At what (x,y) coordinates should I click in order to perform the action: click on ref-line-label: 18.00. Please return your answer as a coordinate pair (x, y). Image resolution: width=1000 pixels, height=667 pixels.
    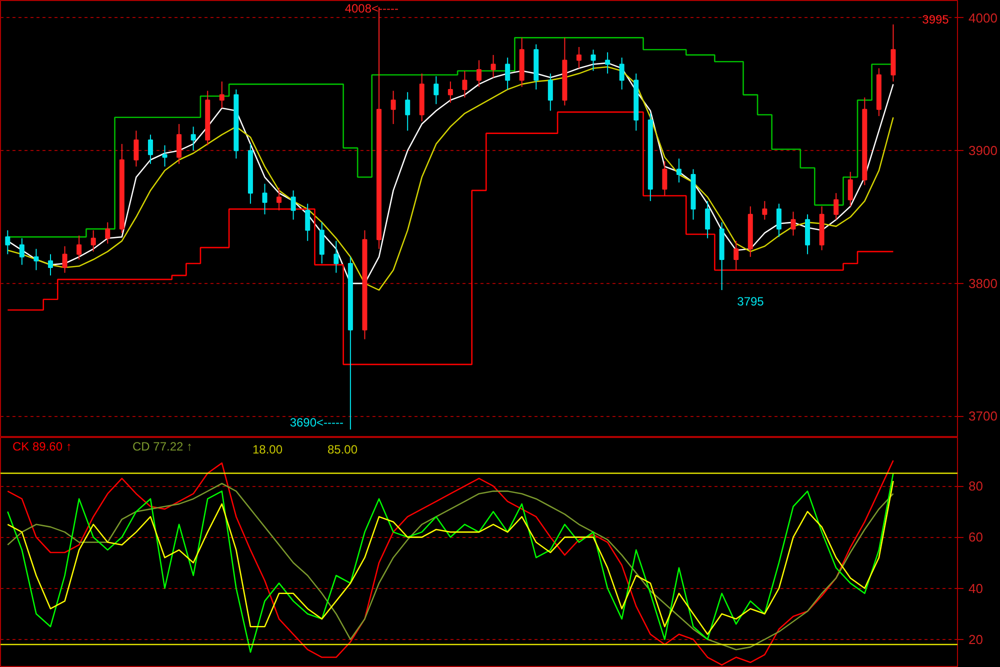
    Looking at the image, I should click on (267, 449).